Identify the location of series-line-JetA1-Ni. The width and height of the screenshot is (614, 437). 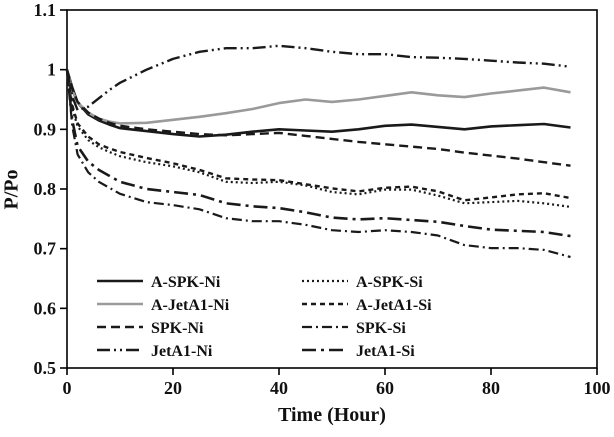
(318, 78).